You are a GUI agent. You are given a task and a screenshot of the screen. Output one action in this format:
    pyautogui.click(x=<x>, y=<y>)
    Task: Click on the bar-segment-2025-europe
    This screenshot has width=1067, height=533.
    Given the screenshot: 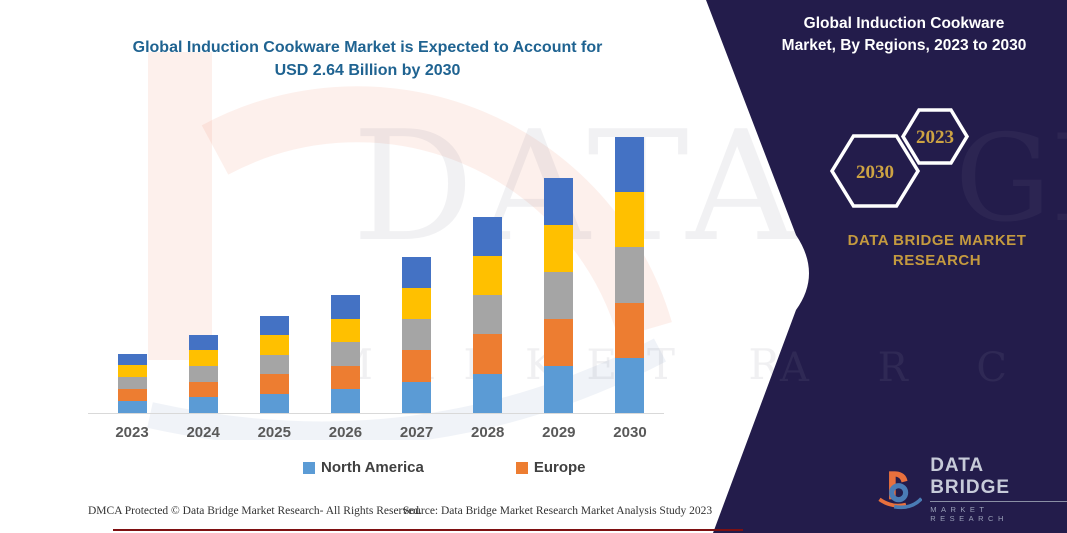 What is the action you would take?
    pyautogui.click(x=274, y=384)
    